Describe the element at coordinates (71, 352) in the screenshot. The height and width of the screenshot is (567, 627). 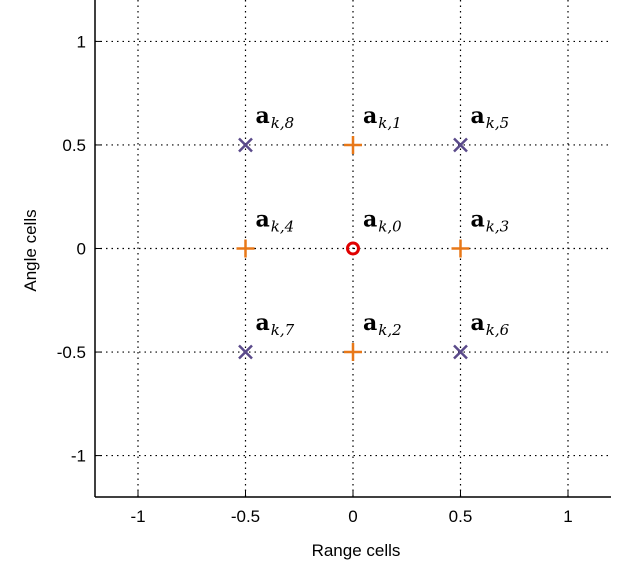
I see `y-tick-label: -0.5` at that location.